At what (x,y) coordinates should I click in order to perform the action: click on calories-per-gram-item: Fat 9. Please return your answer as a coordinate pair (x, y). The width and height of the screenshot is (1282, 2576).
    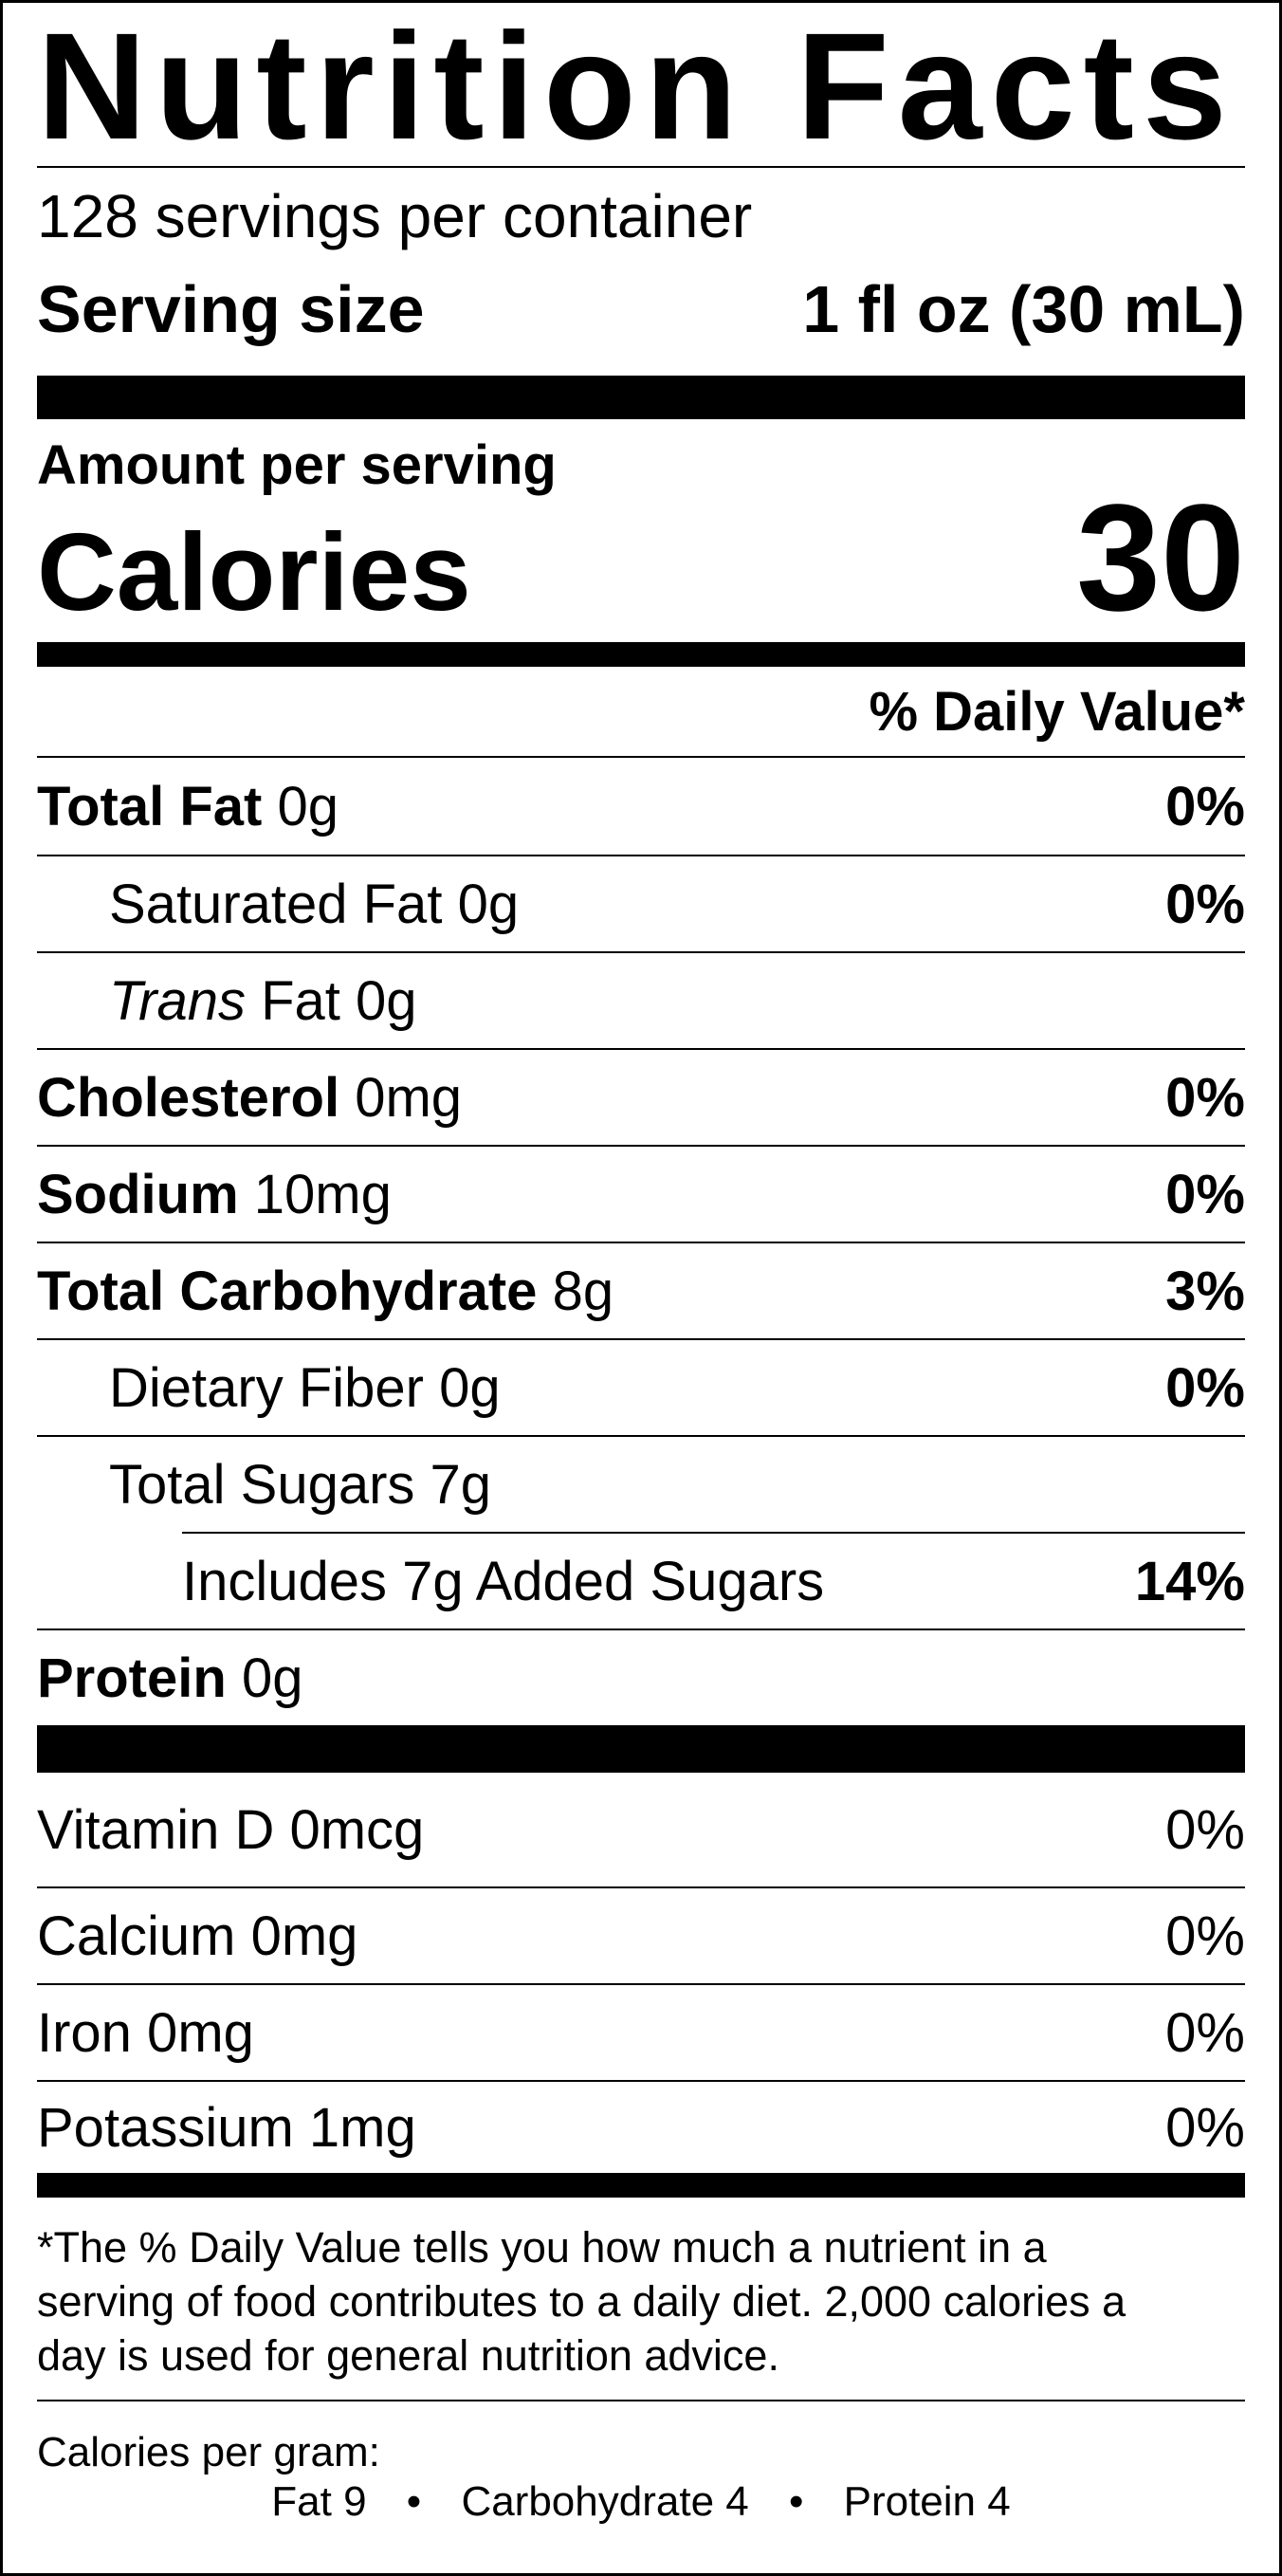
    Looking at the image, I should click on (319, 2501).